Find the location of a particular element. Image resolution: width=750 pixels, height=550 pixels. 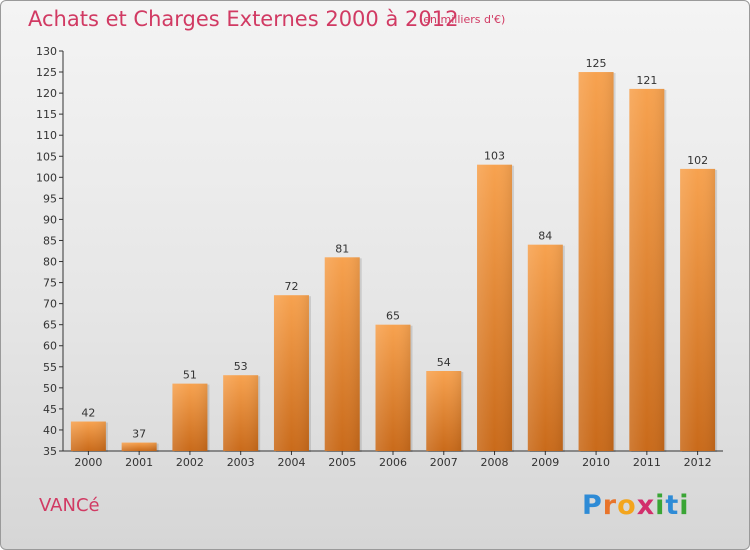

x-tick-label: 2005 is located at coordinates (342, 462).